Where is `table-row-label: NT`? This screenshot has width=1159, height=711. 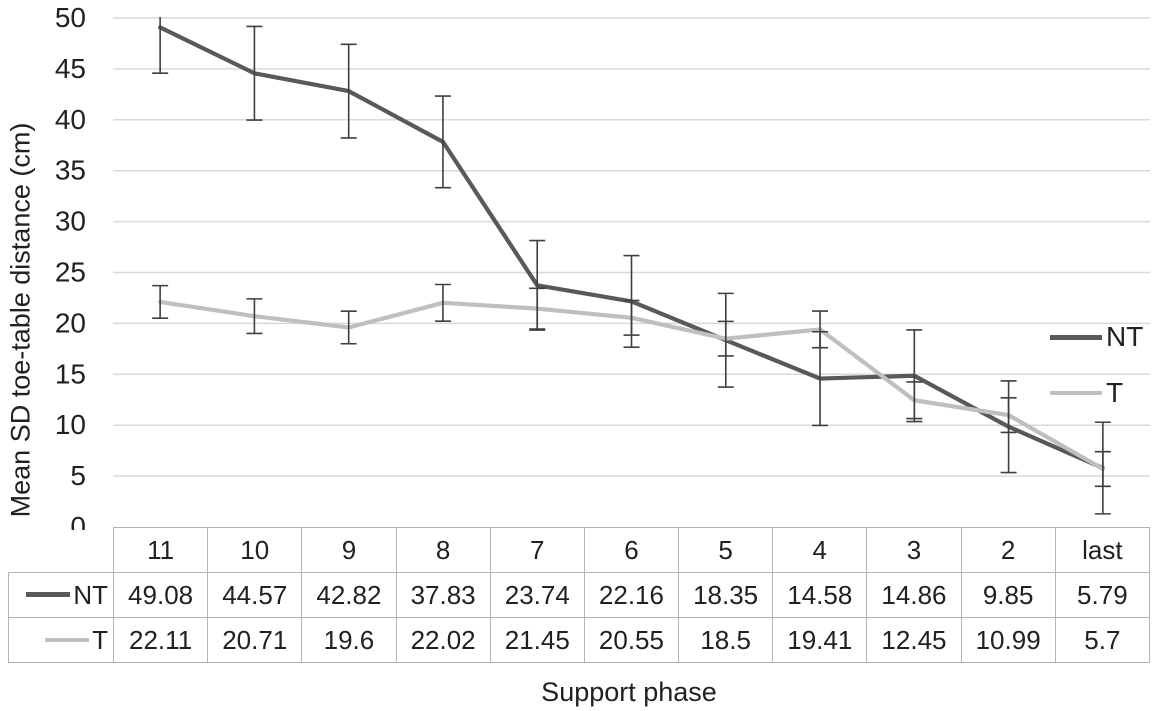
table-row-label: NT is located at coordinates (90, 594).